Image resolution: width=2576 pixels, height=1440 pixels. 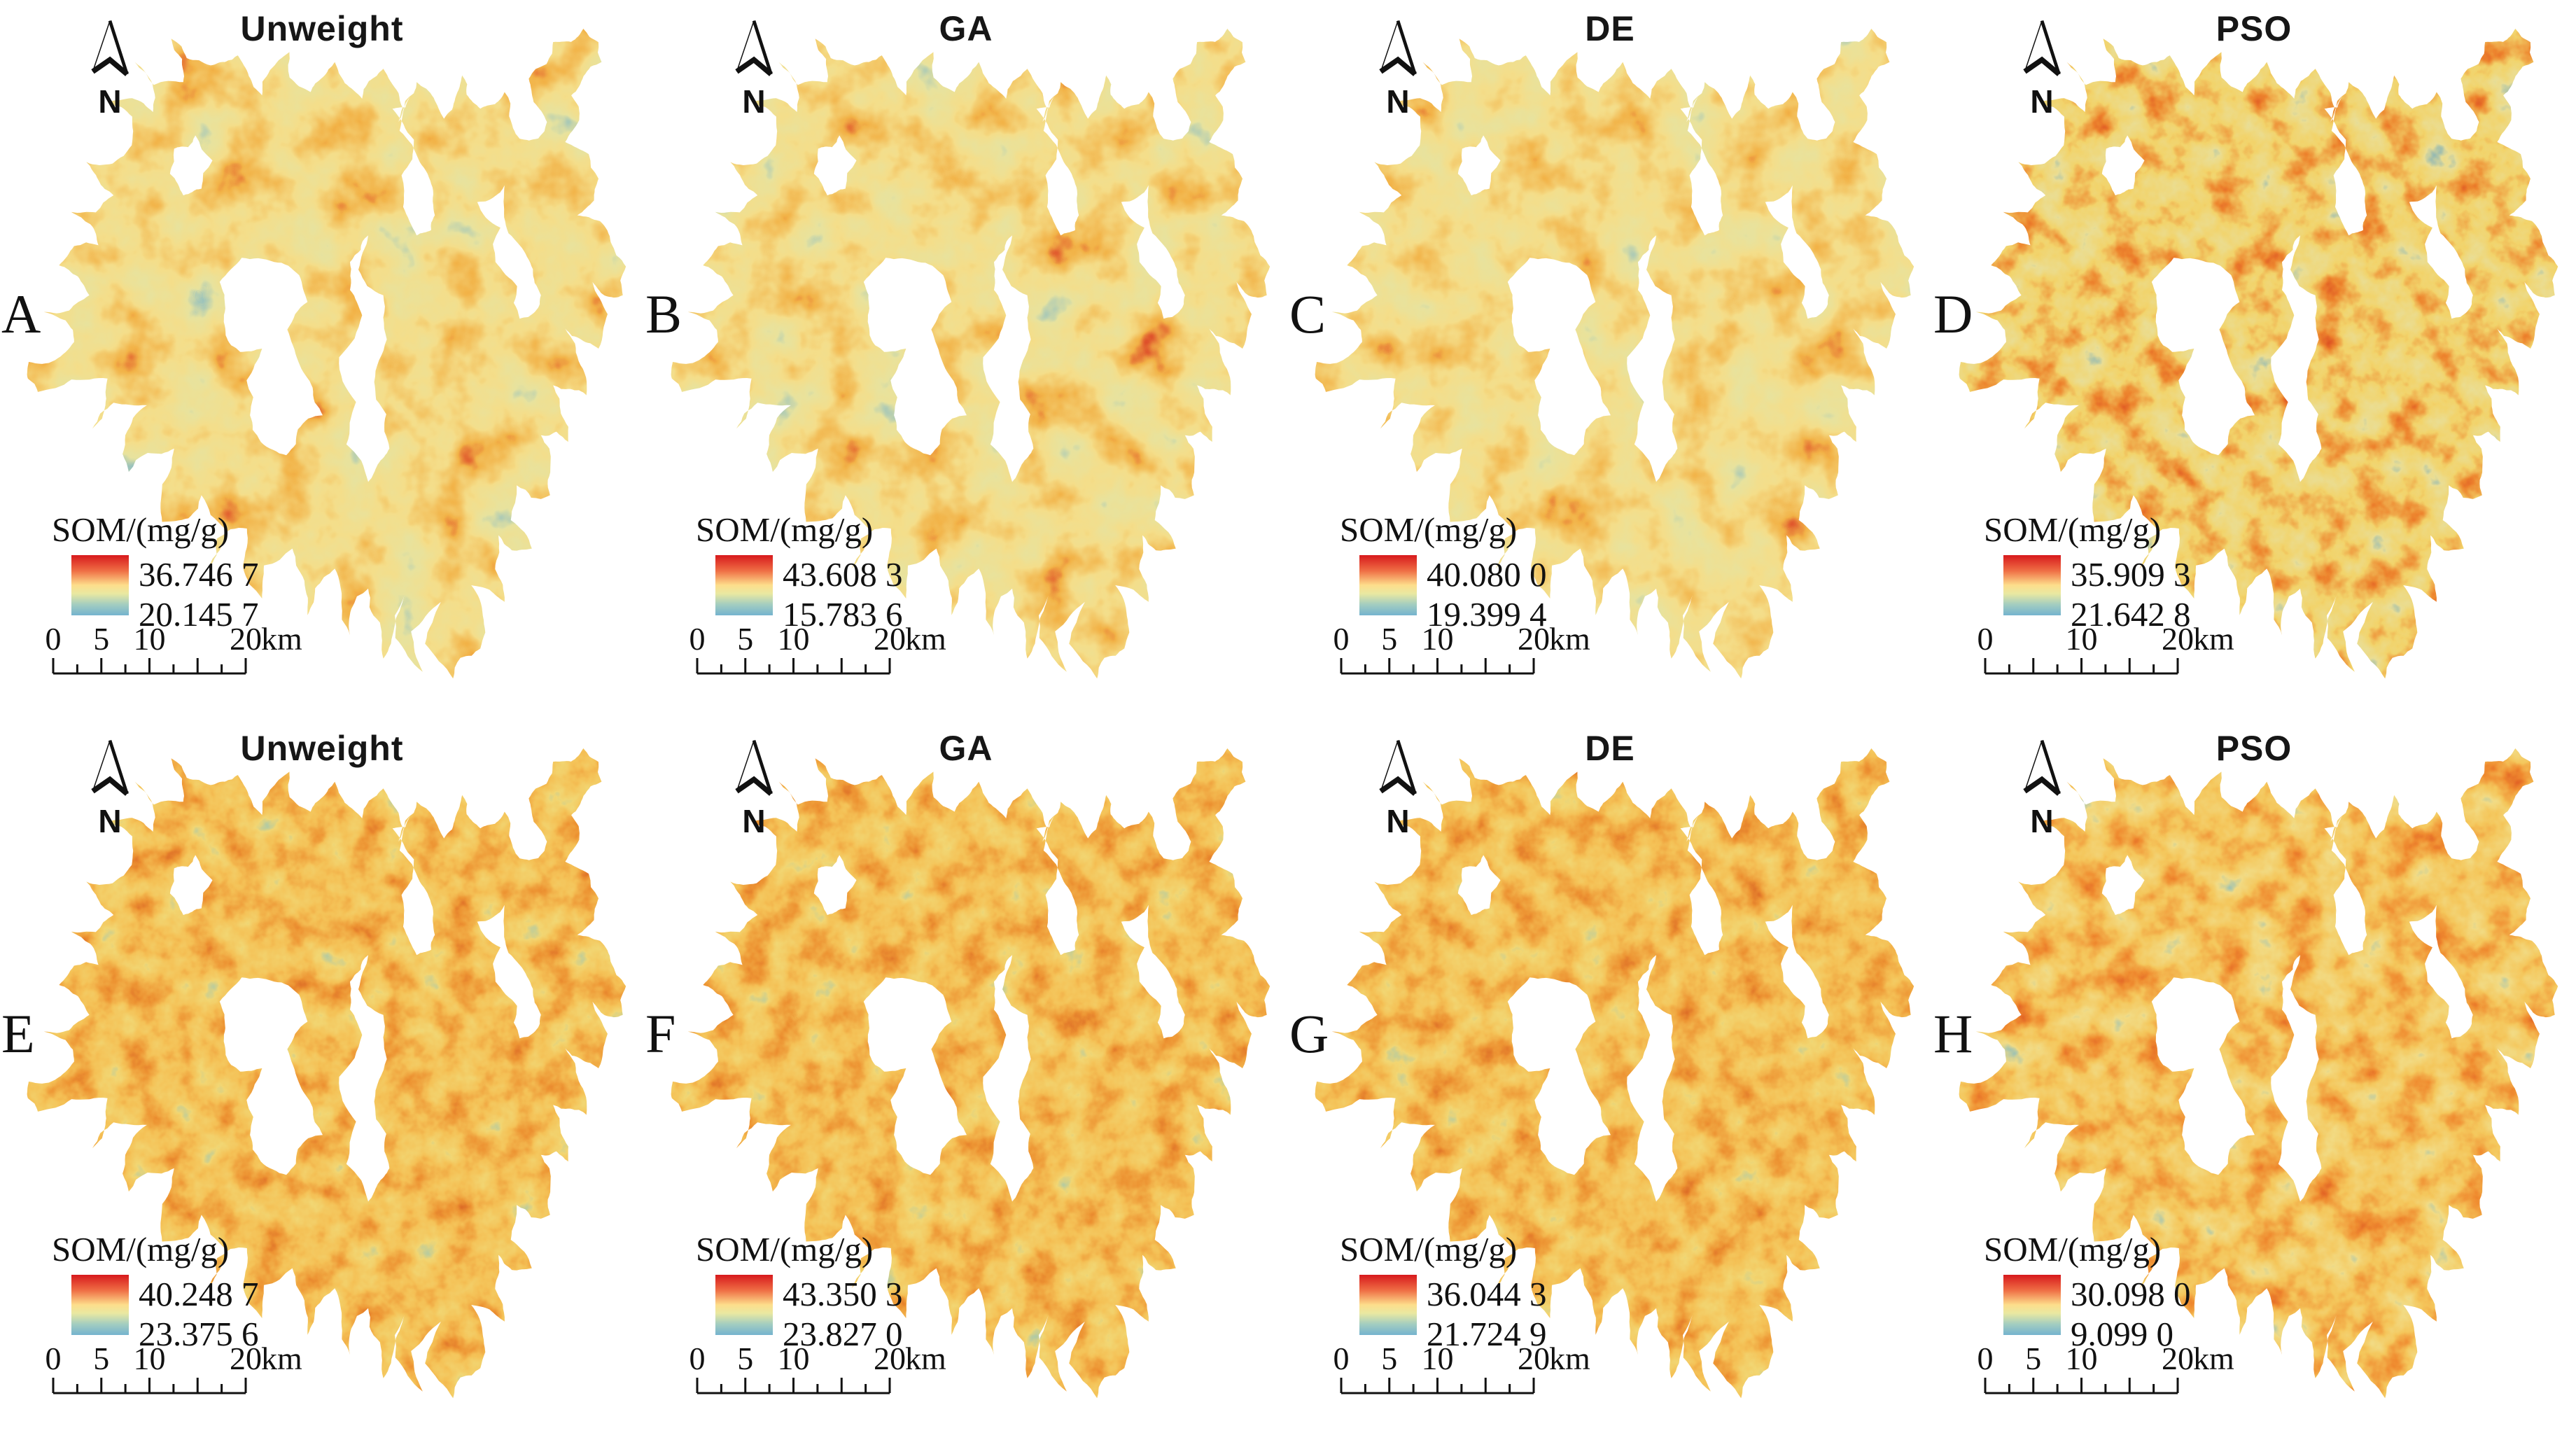 I want to click on legend-max-value: 35.909 3, so click(x=2131, y=574).